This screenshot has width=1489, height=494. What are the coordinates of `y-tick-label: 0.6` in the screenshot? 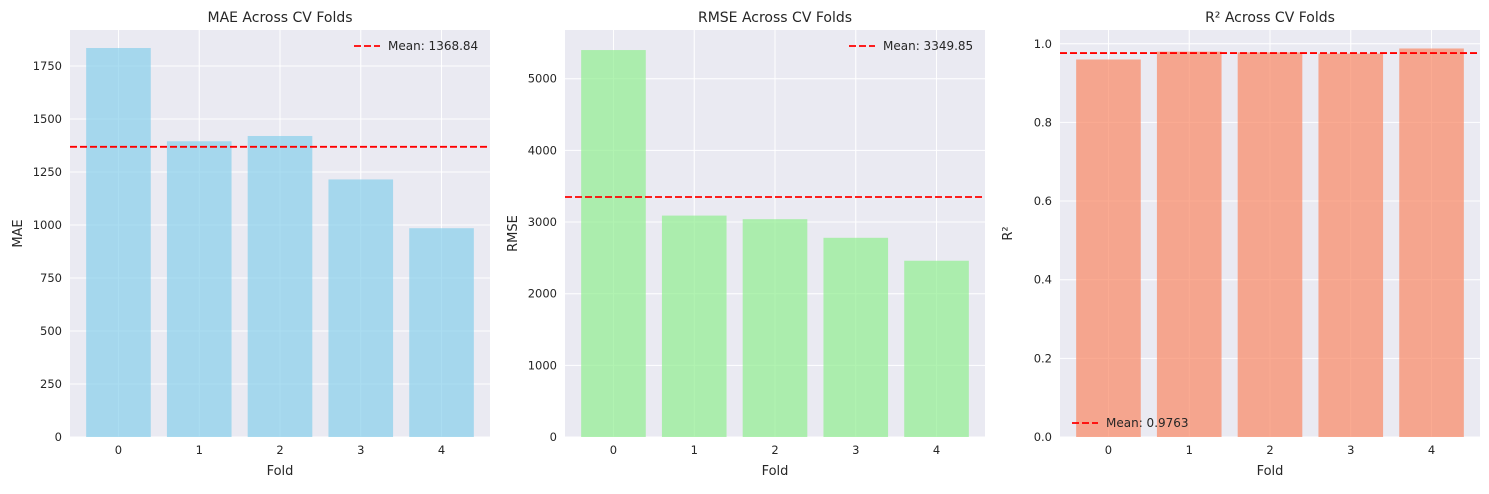 It's located at (1043, 201).